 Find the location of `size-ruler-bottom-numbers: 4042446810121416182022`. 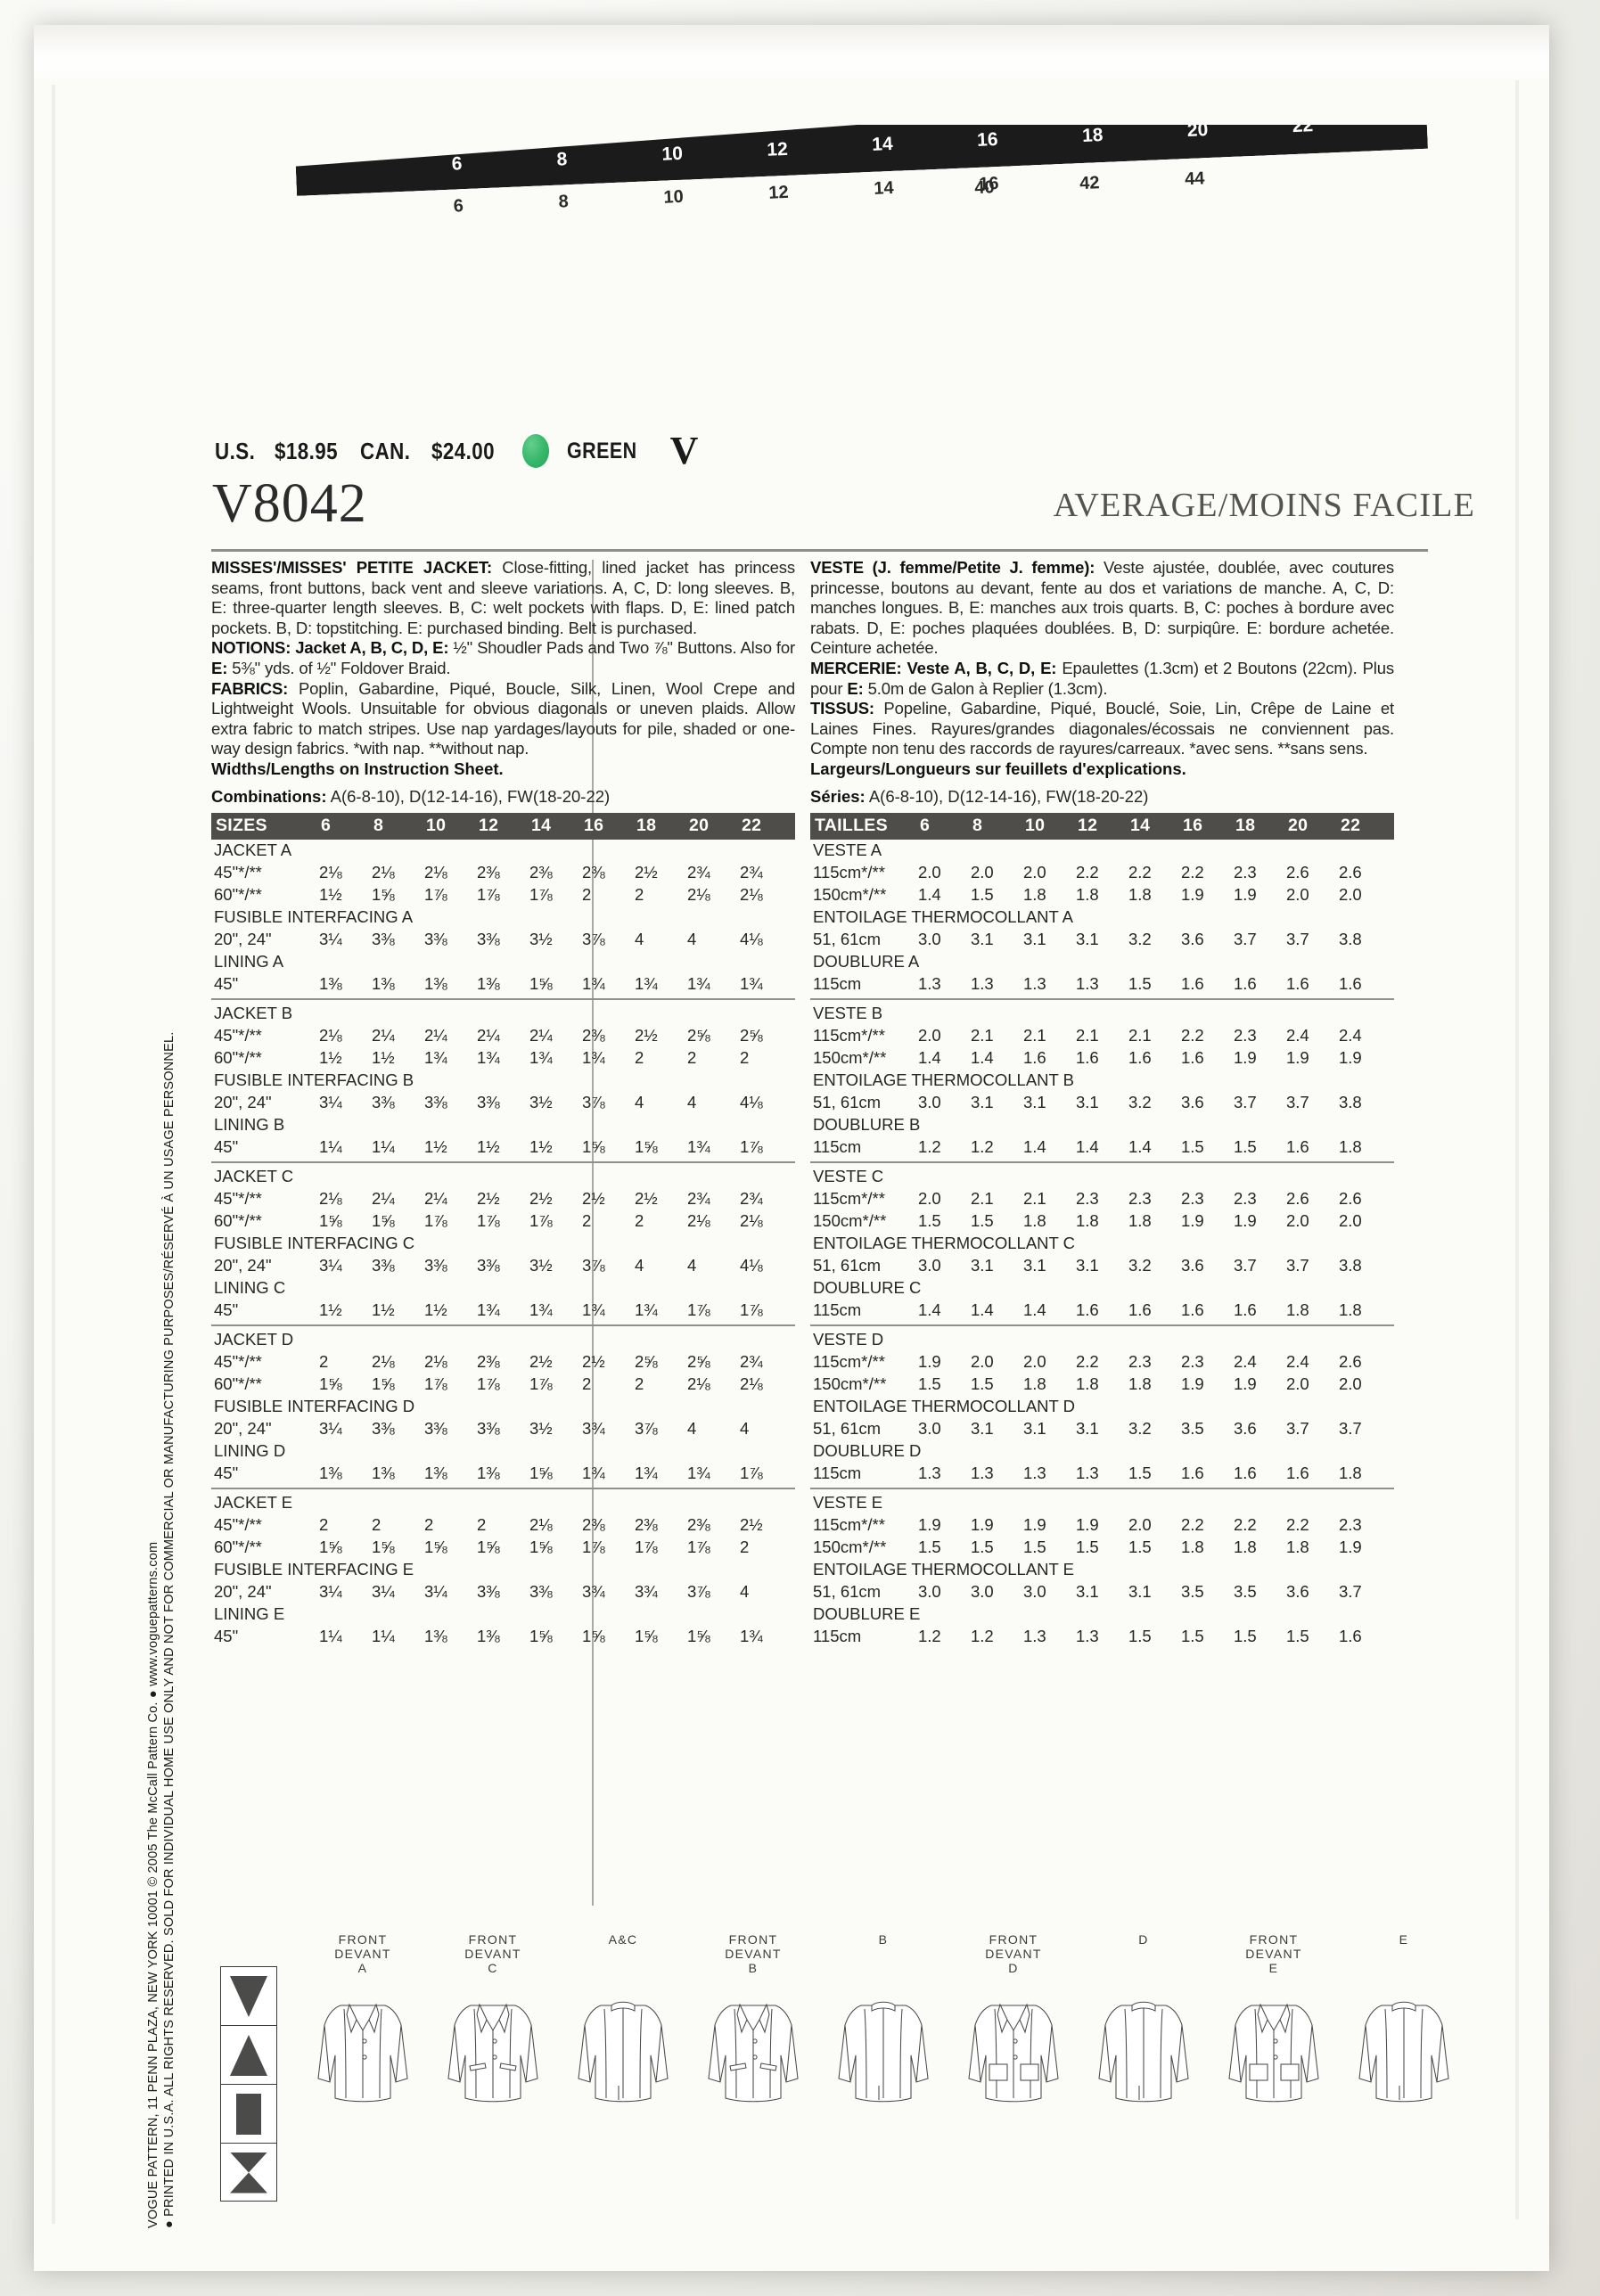

size-ruler-bottom-numbers: 4042446810121416182022 is located at coordinates (862, 178).